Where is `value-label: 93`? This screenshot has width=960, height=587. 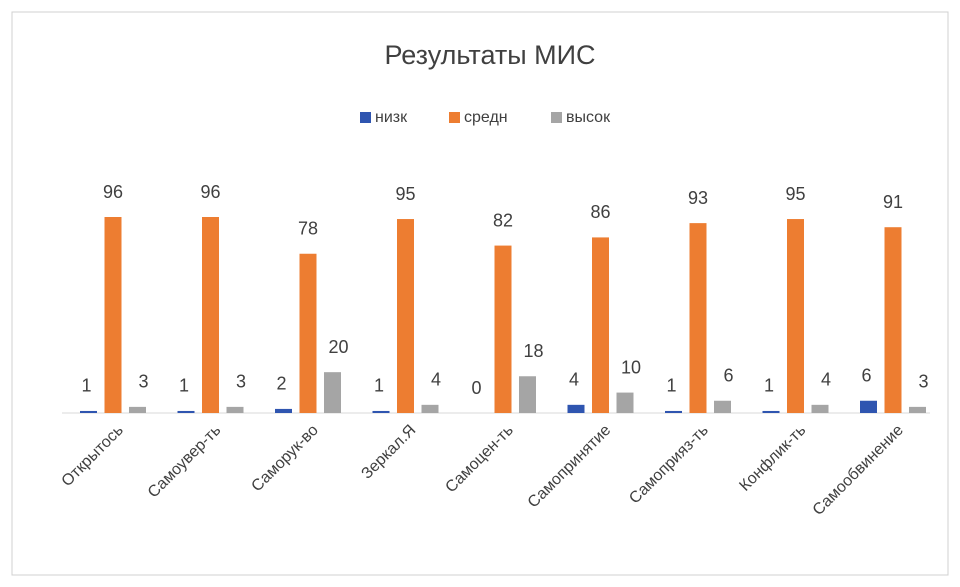 value-label: 93 is located at coordinates (698, 198).